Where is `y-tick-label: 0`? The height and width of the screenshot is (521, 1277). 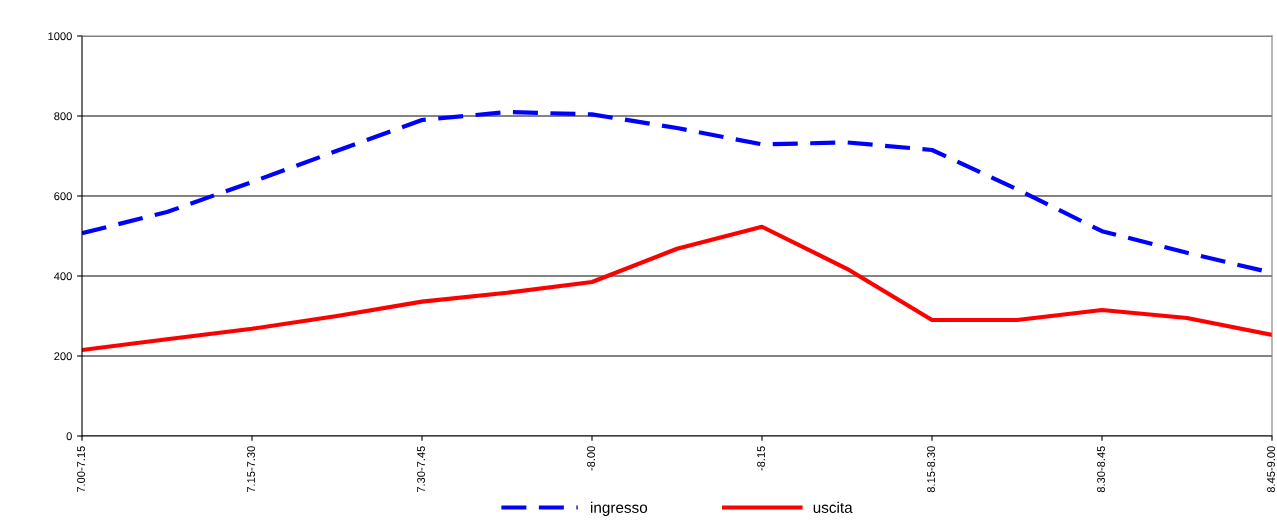 y-tick-label: 0 is located at coordinates (69, 436).